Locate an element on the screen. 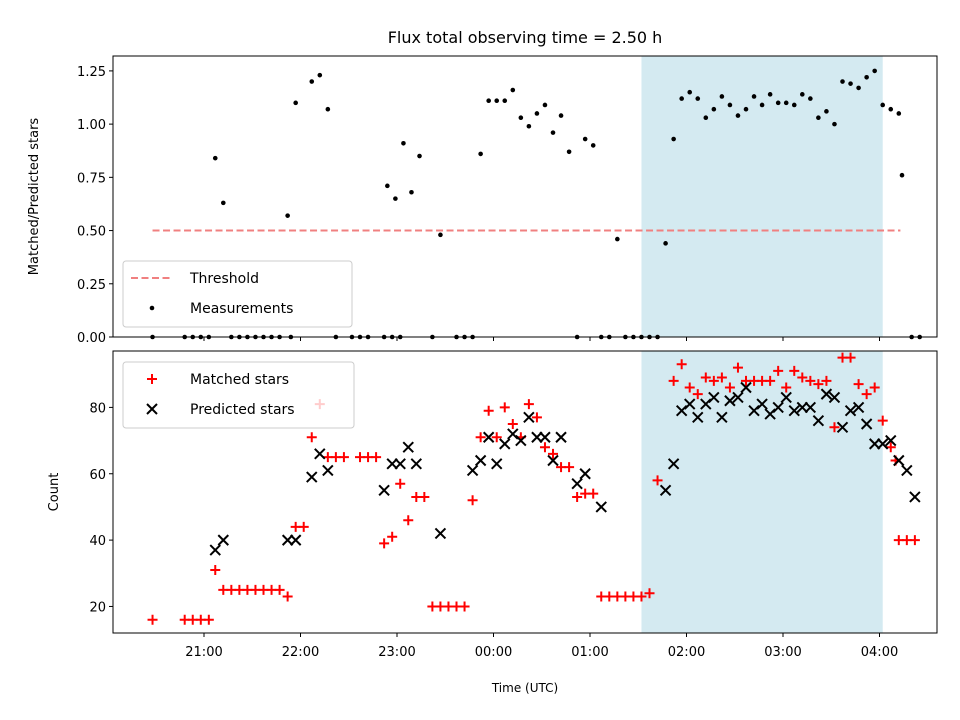 This screenshot has width=960, height=720. y-tick-label: 1.25 is located at coordinates (91, 72).